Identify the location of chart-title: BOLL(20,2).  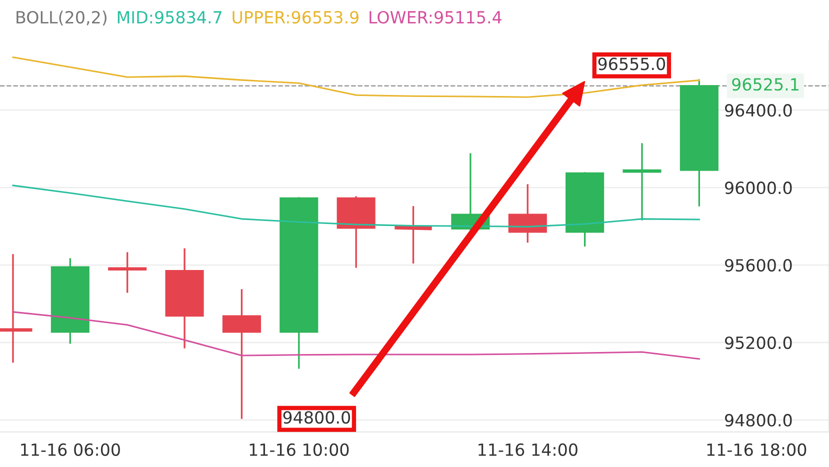
(61, 18).